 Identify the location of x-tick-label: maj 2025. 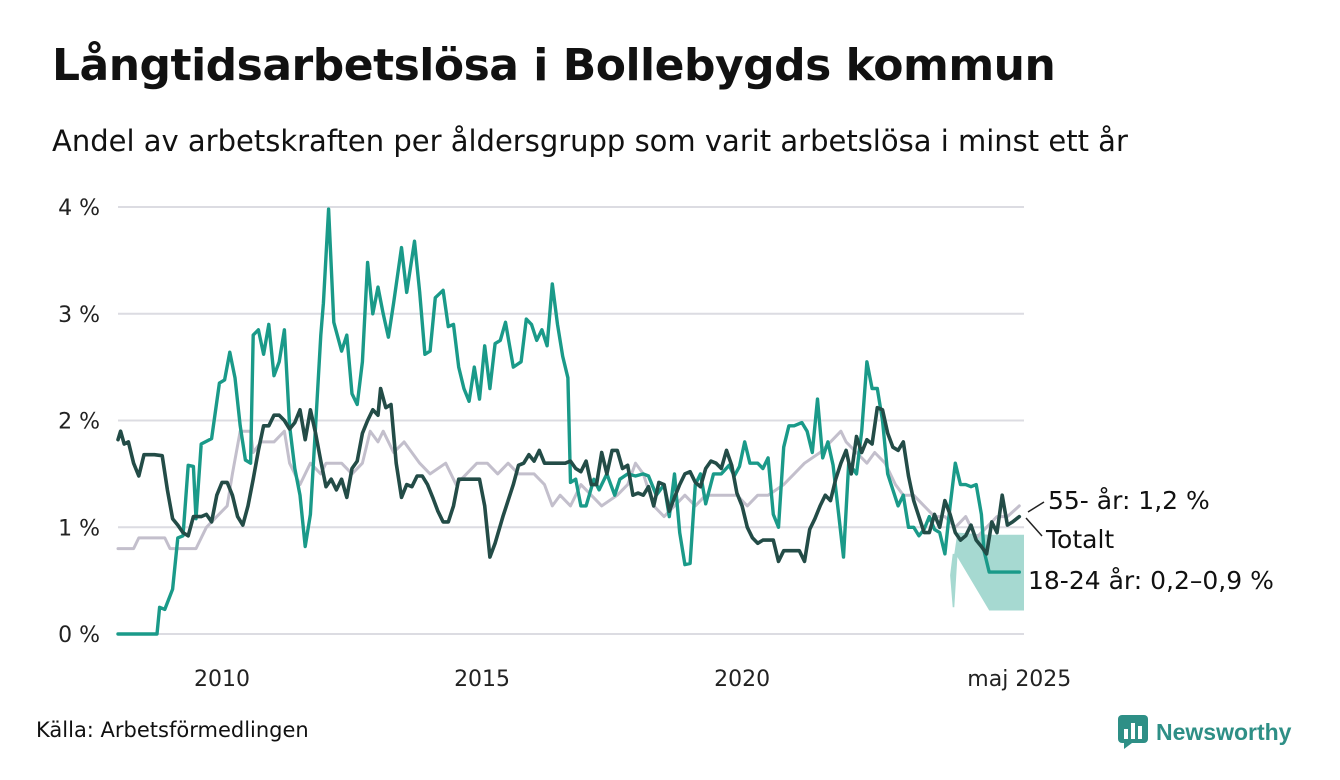
(1019, 679).